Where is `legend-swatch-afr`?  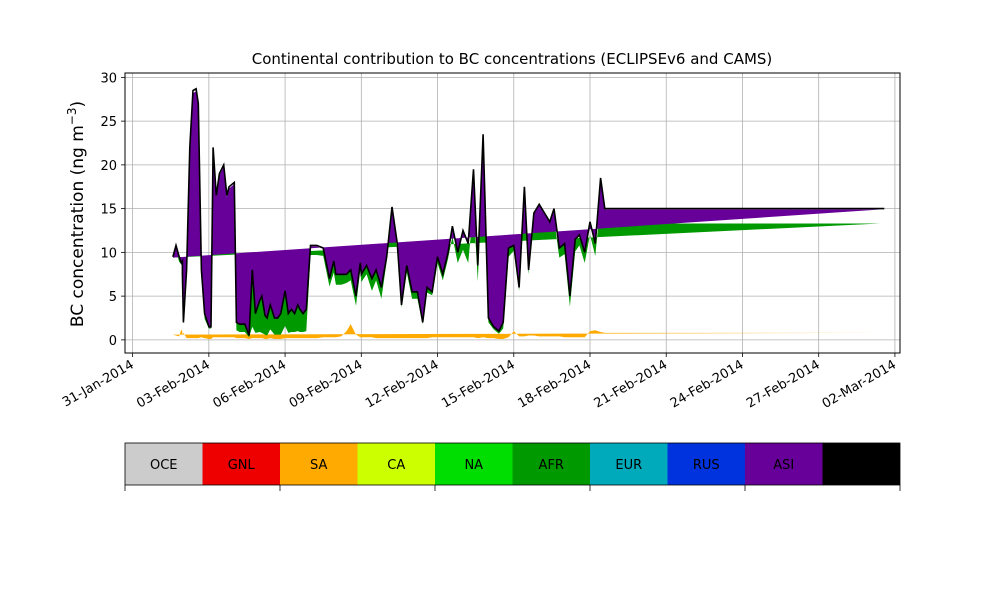 legend-swatch-afr is located at coordinates (551, 464).